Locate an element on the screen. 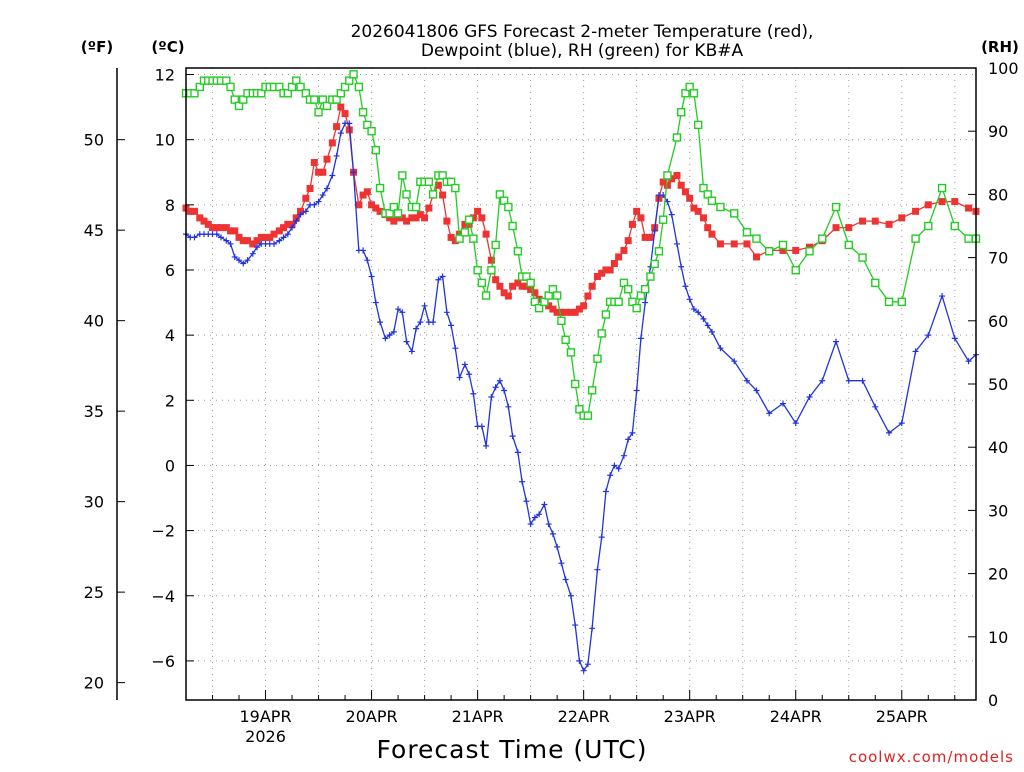 The image size is (1024, 772). rh-tick-label: 10 is located at coordinates (998, 637).